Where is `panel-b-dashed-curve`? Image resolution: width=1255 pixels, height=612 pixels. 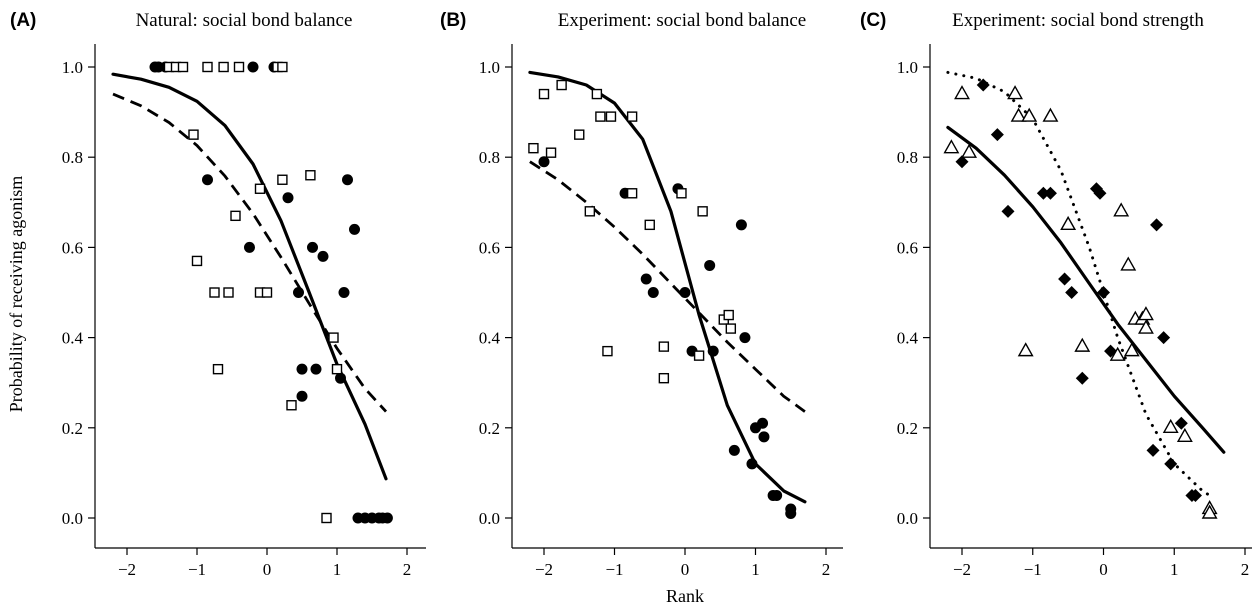 panel-b-dashed-curve is located at coordinates (667, 286).